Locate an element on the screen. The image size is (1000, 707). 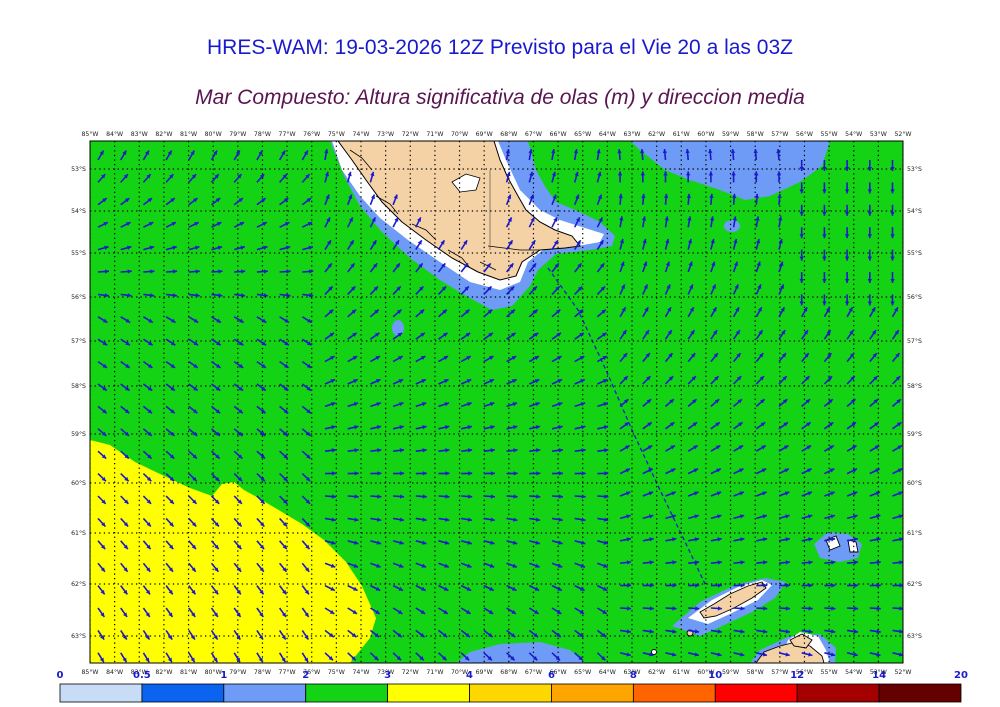
longitude-label: 71°W is located at coordinates (434, 134).